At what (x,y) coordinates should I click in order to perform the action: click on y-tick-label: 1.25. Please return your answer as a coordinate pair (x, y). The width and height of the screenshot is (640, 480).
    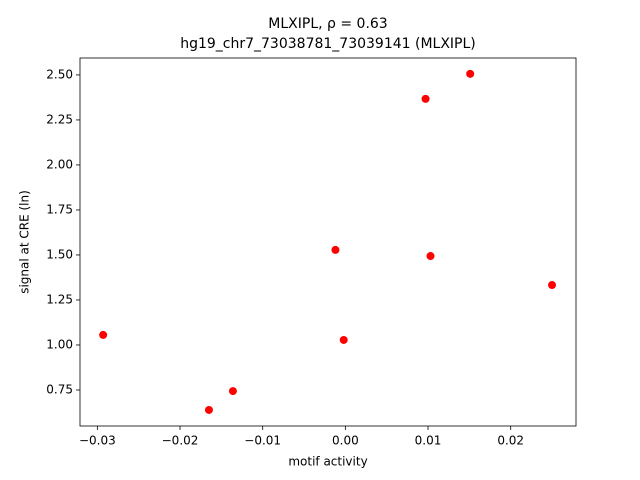
    Looking at the image, I should click on (59, 299).